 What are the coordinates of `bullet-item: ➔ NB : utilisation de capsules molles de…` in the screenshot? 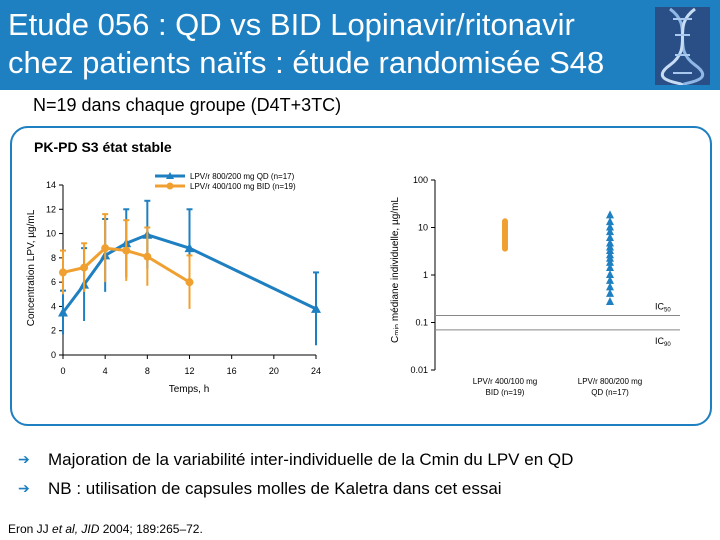 It's located at (295, 488).